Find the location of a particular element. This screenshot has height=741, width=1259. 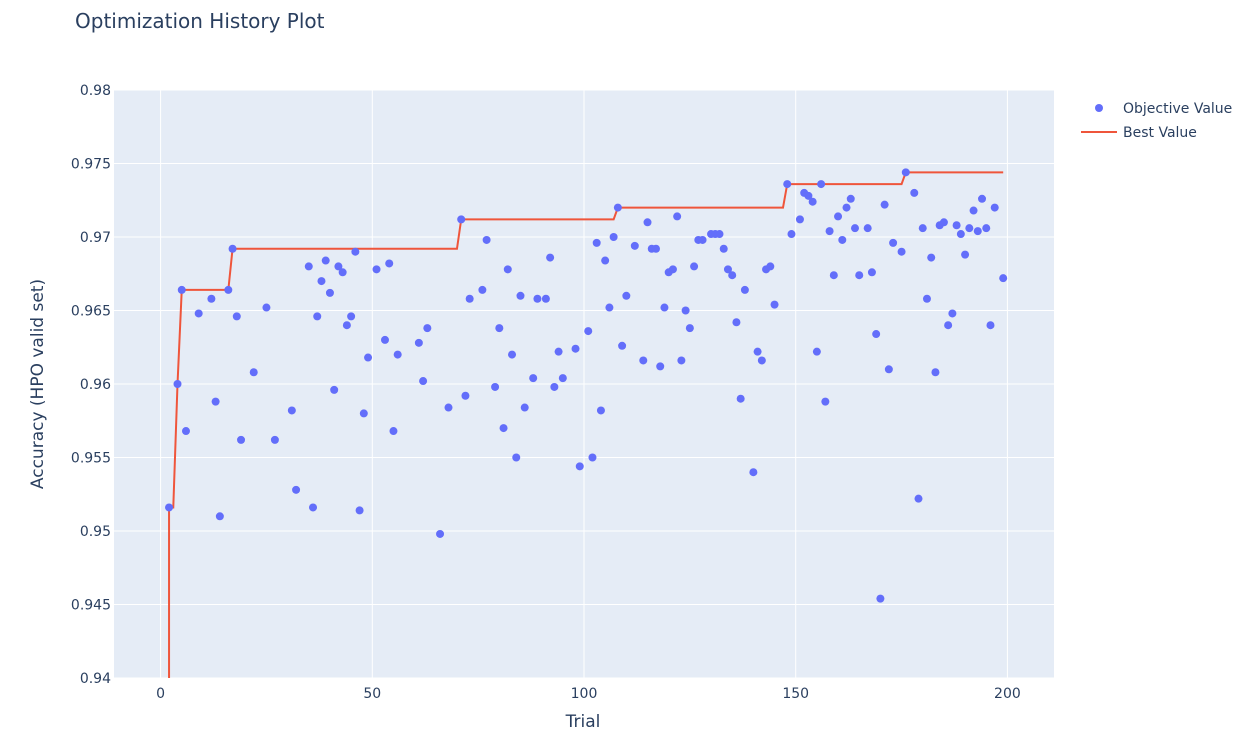

y-tick-label: 0.965 is located at coordinates (91, 312).